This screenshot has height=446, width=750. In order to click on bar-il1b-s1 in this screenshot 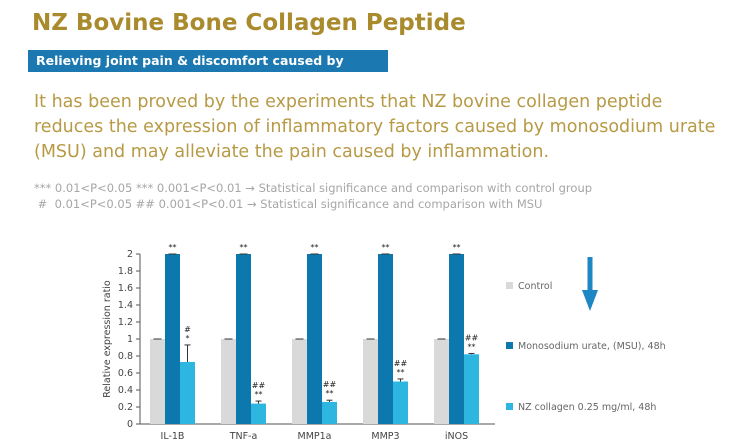, I will do `click(172, 339)`.